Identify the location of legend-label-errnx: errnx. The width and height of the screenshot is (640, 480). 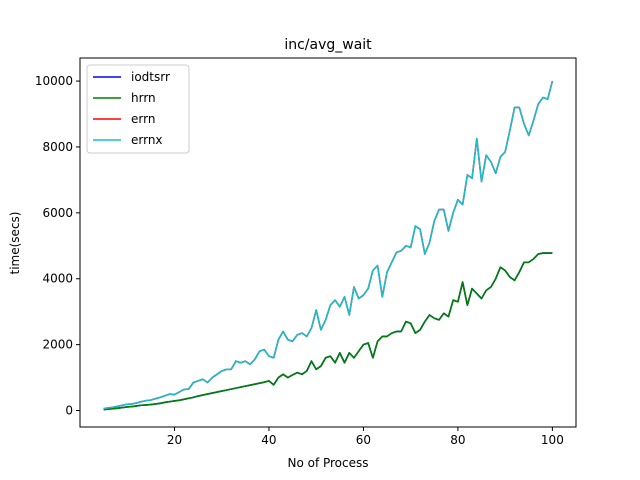
(147, 140).